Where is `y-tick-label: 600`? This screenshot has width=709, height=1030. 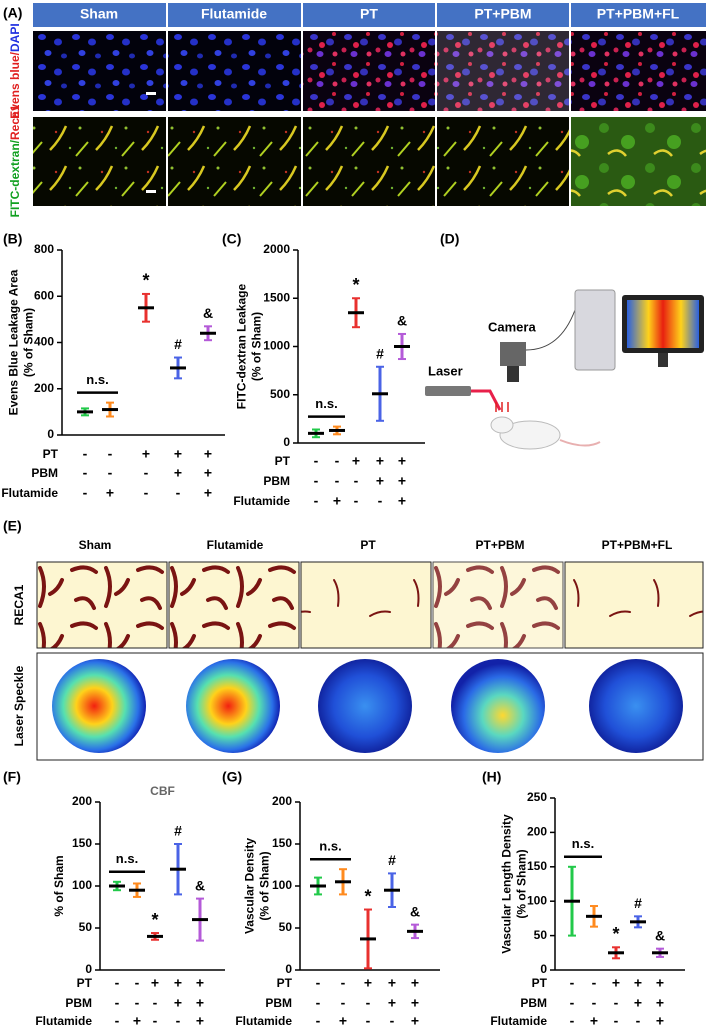
y-tick-label: 600 is located at coordinates (44, 295).